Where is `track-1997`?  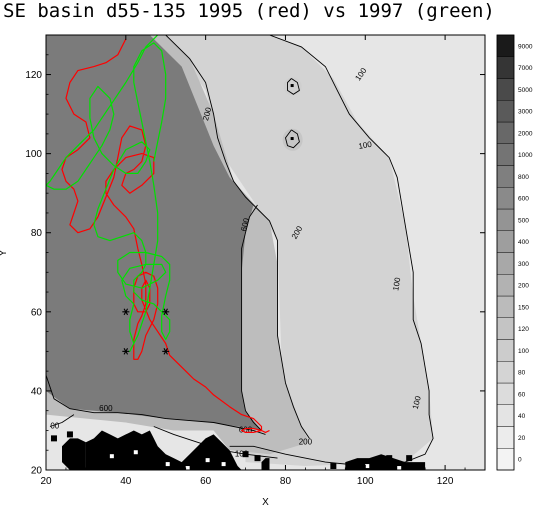 track-1997 is located at coordinates (108, 193).